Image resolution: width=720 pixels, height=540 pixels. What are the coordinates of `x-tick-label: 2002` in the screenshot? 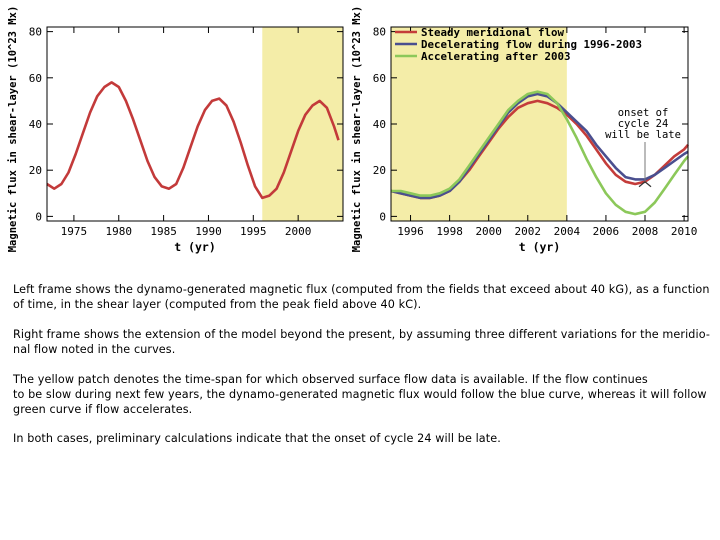 It's located at (528, 231).